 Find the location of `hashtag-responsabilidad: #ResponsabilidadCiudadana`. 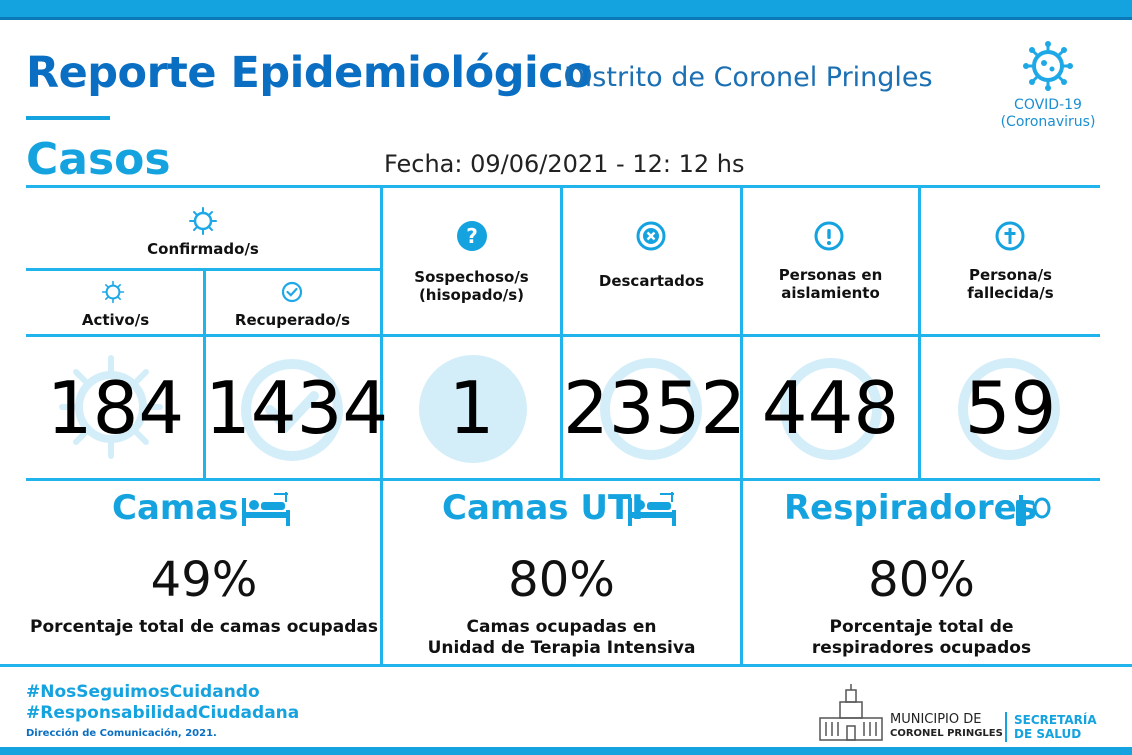

hashtag-responsabilidad: #ResponsabilidadCiudadana is located at coordinates (163, 713).